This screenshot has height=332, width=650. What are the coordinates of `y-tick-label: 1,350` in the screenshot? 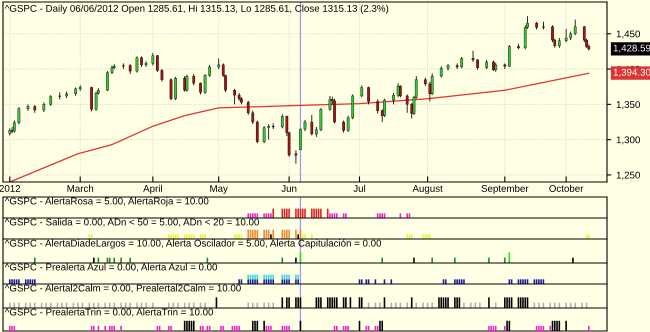 It's located at (628, 105).